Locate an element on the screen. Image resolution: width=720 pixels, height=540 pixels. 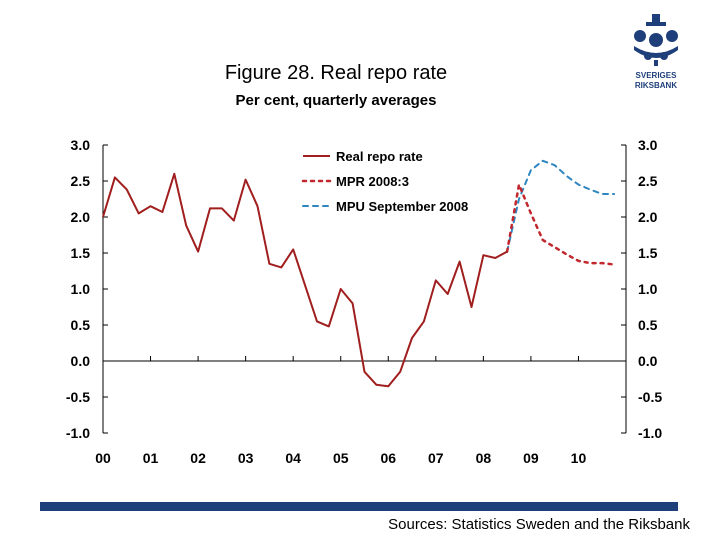
x-tick-label: 09 is located at coordinates (531, 458).